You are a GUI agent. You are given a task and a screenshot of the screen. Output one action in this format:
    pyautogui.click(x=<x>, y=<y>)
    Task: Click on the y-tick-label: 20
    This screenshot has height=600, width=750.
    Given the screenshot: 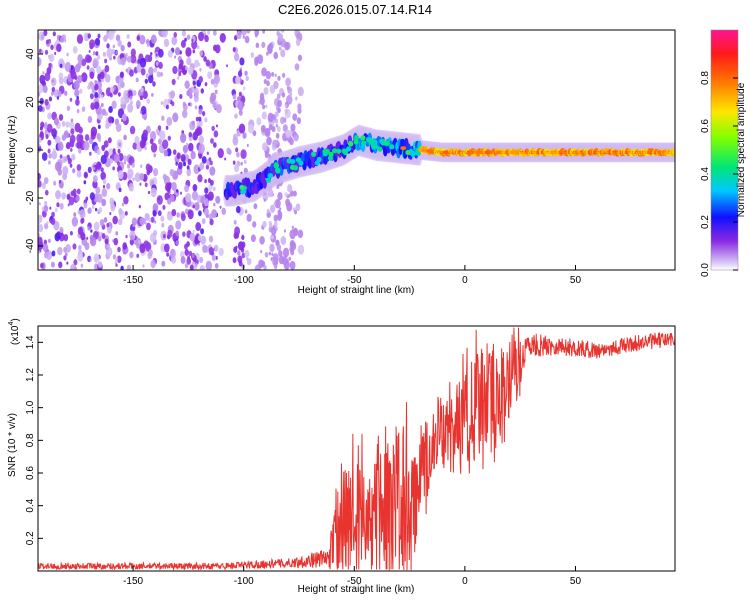 What is the action you would take?
    pyautogui.click(x=30, y=102)
    